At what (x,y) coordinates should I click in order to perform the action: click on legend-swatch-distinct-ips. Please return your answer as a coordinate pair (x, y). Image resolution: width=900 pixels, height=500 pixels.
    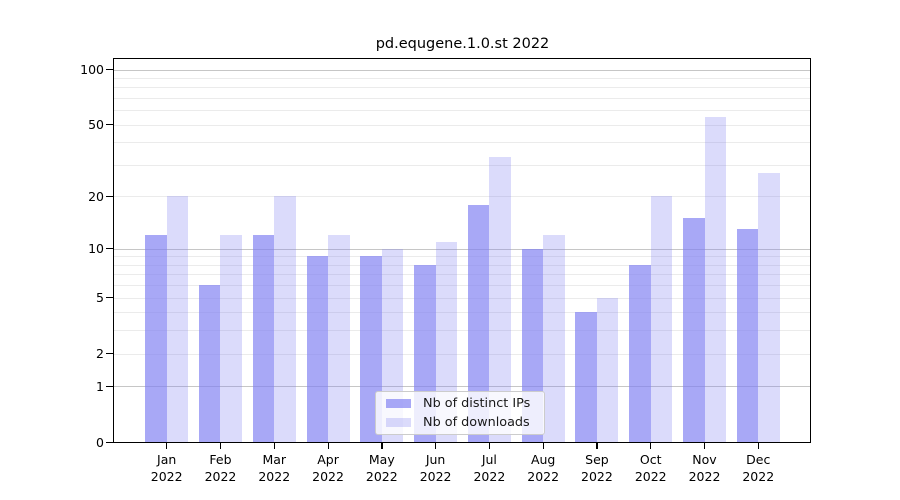
    Looking at the image, I should click on (398, 403).